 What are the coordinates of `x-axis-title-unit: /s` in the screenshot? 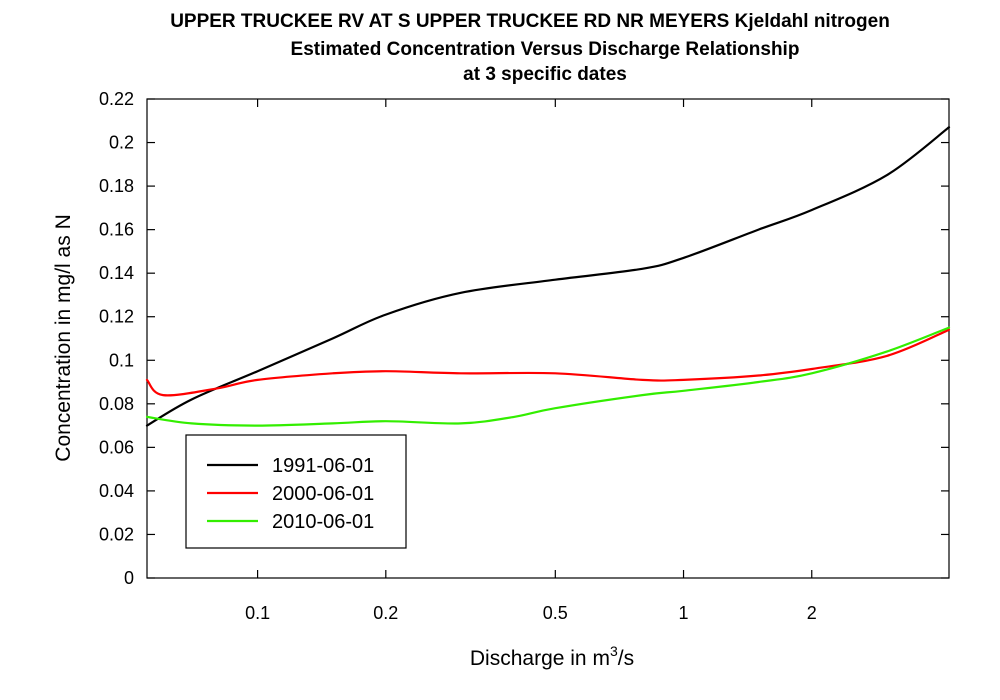 It's located at (626, 658).